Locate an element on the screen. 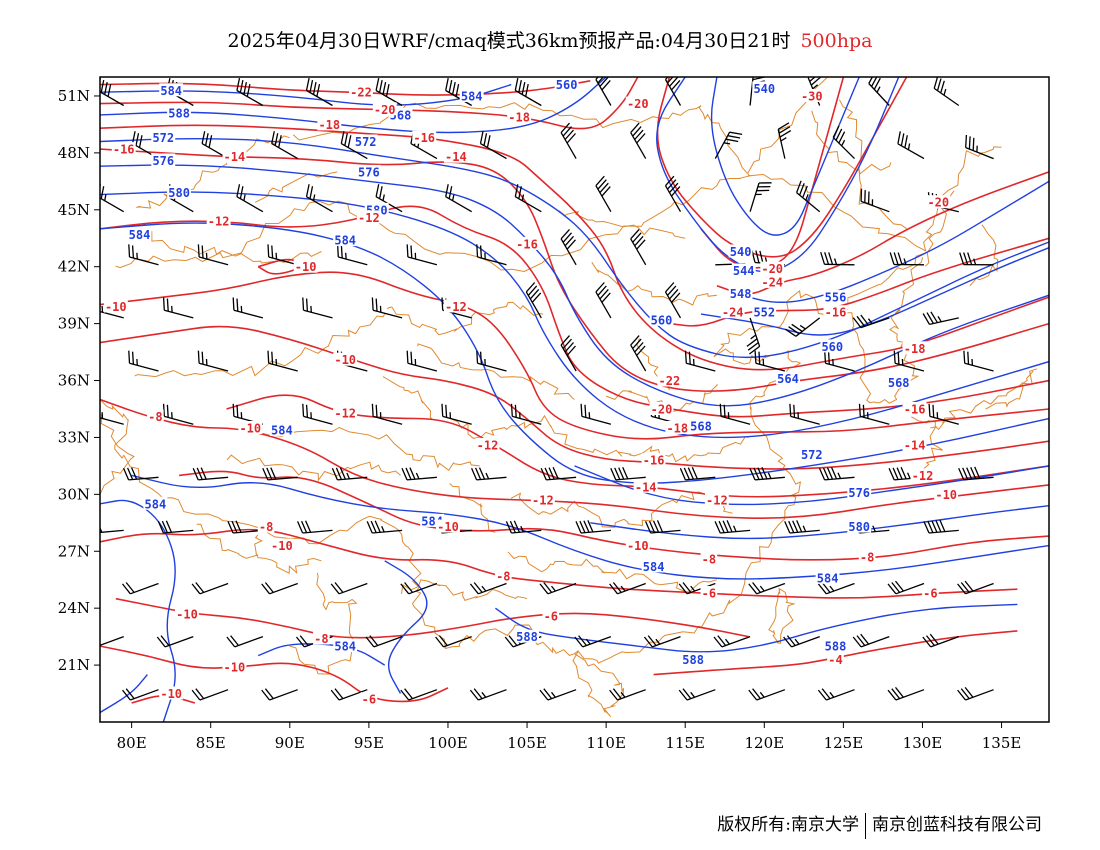 The height and width of the screenshot is (850, 1100). temperature-label: -20 is located at coordinates (638, 104).